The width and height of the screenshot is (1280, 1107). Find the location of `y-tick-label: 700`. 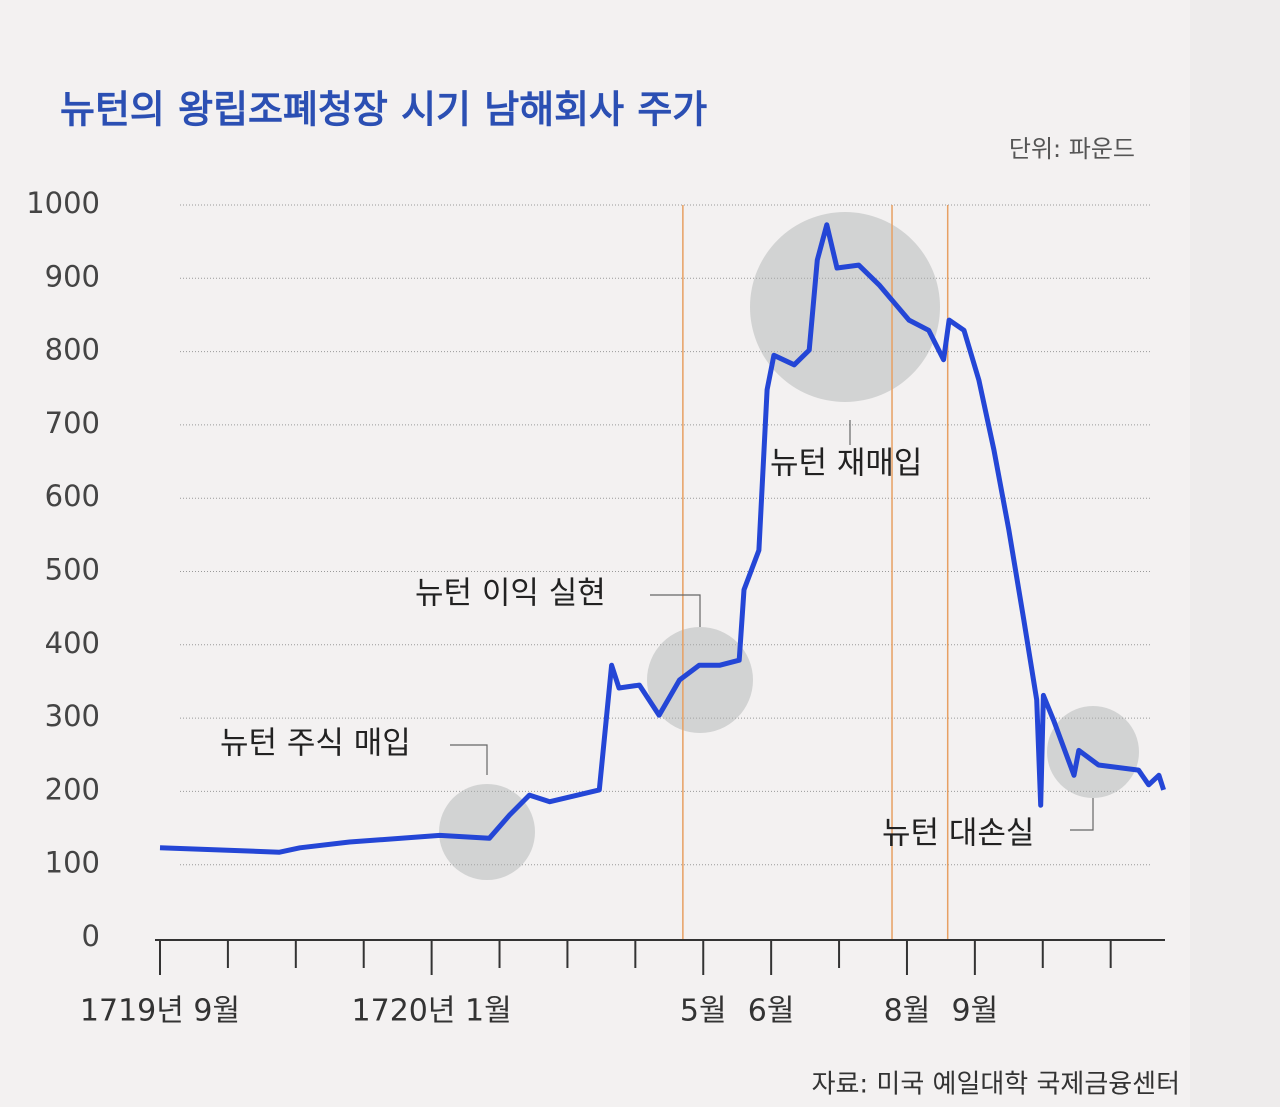

y-tick-label: 700 is located at coordinates (72, 423).